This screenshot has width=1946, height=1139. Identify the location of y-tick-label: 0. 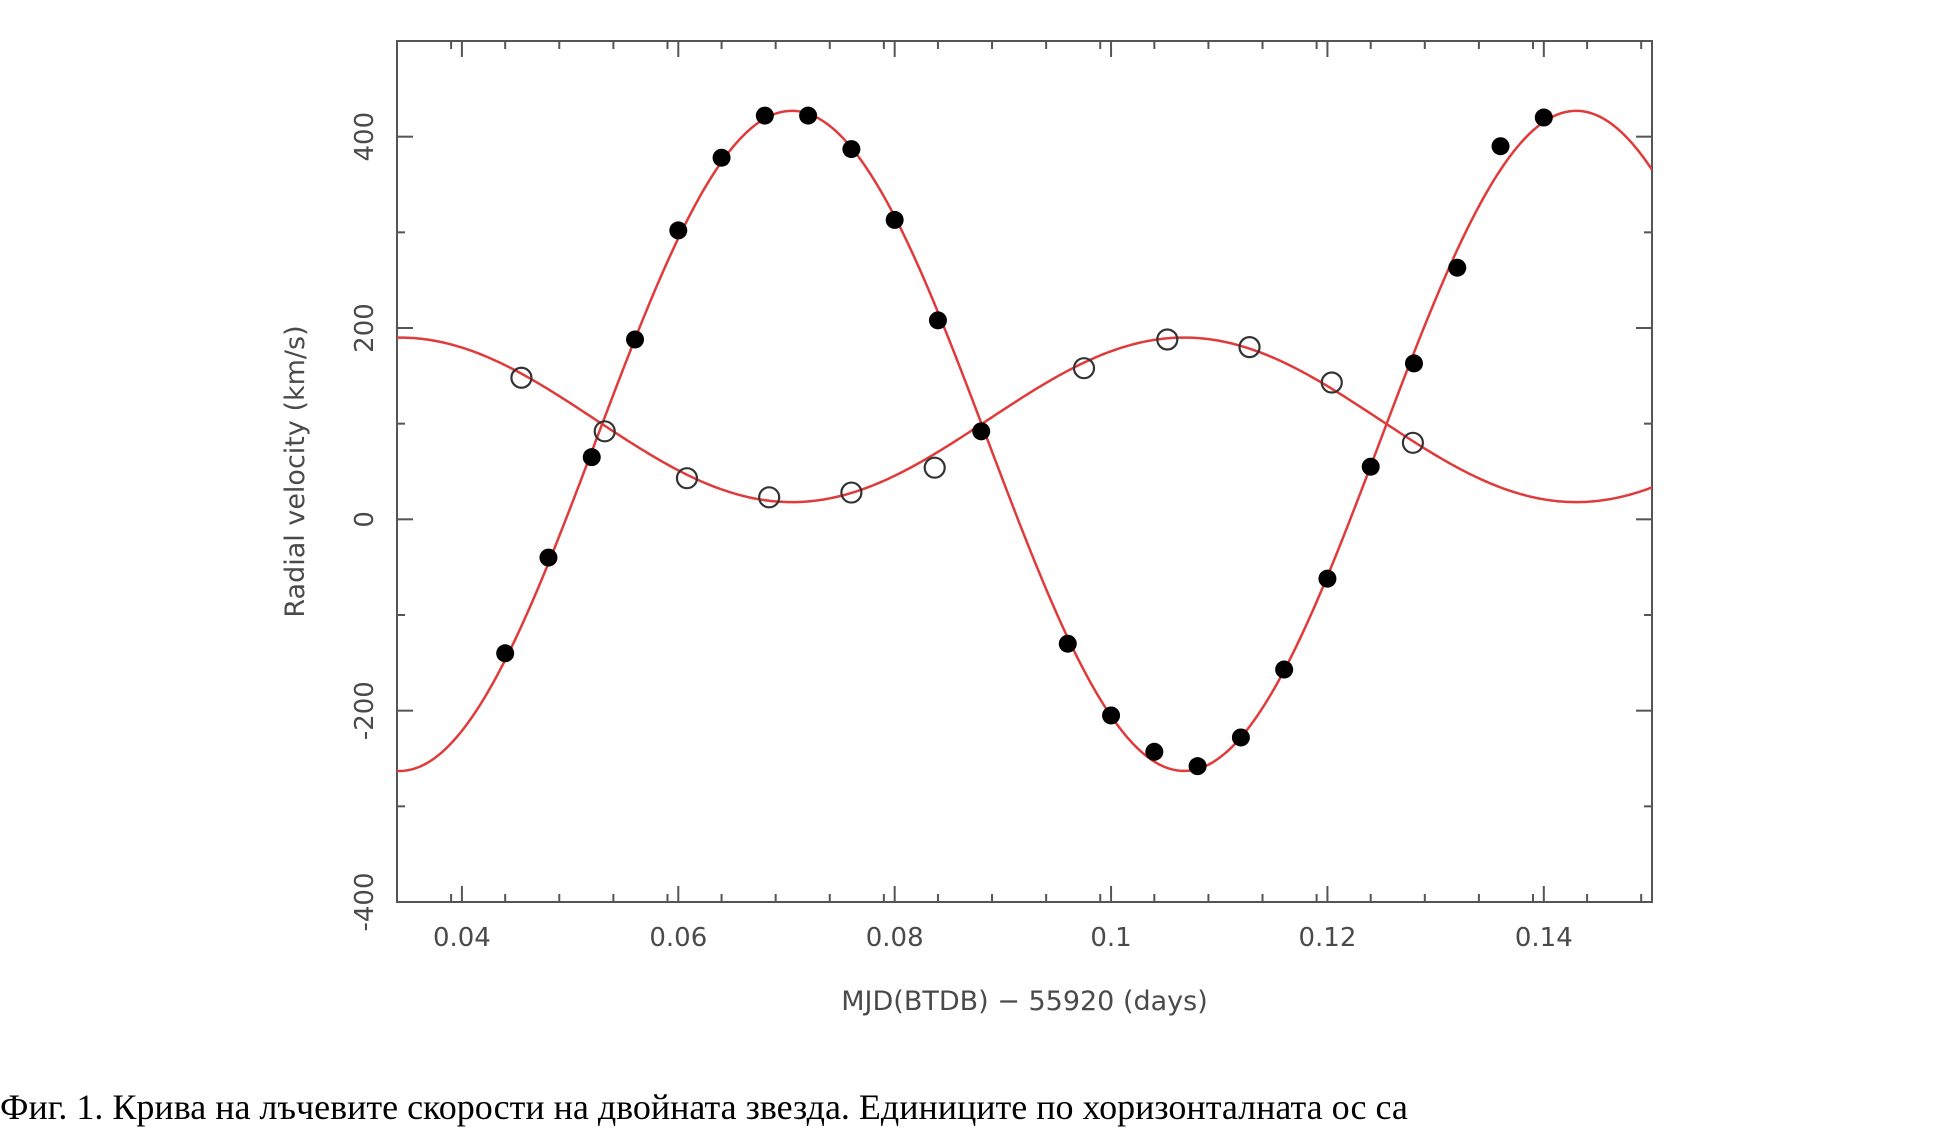
(365, 519).